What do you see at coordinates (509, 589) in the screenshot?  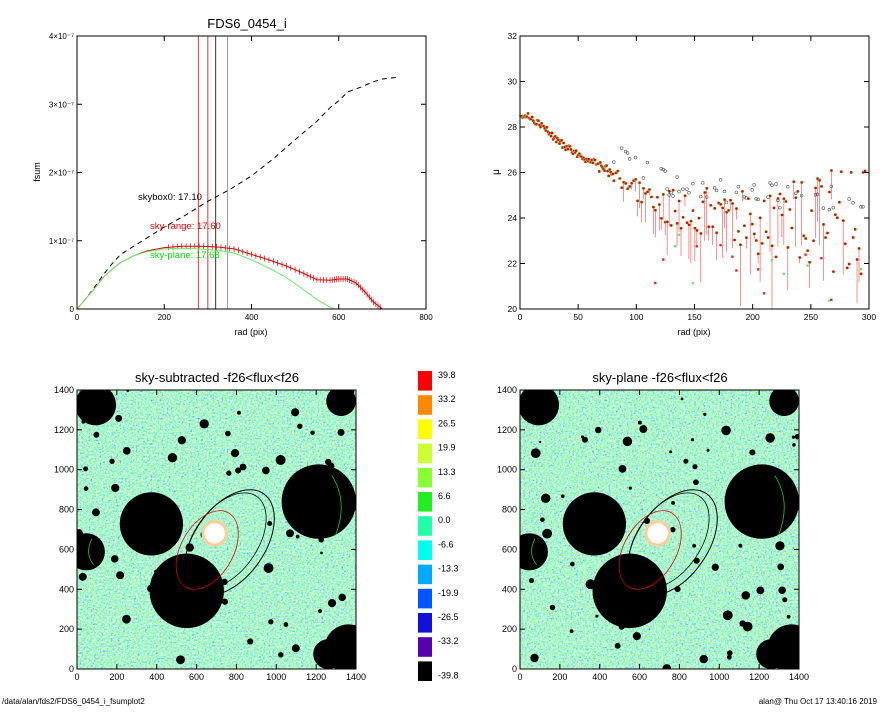 I see `y-tick-label: 400` at bounding box center [509, 589].